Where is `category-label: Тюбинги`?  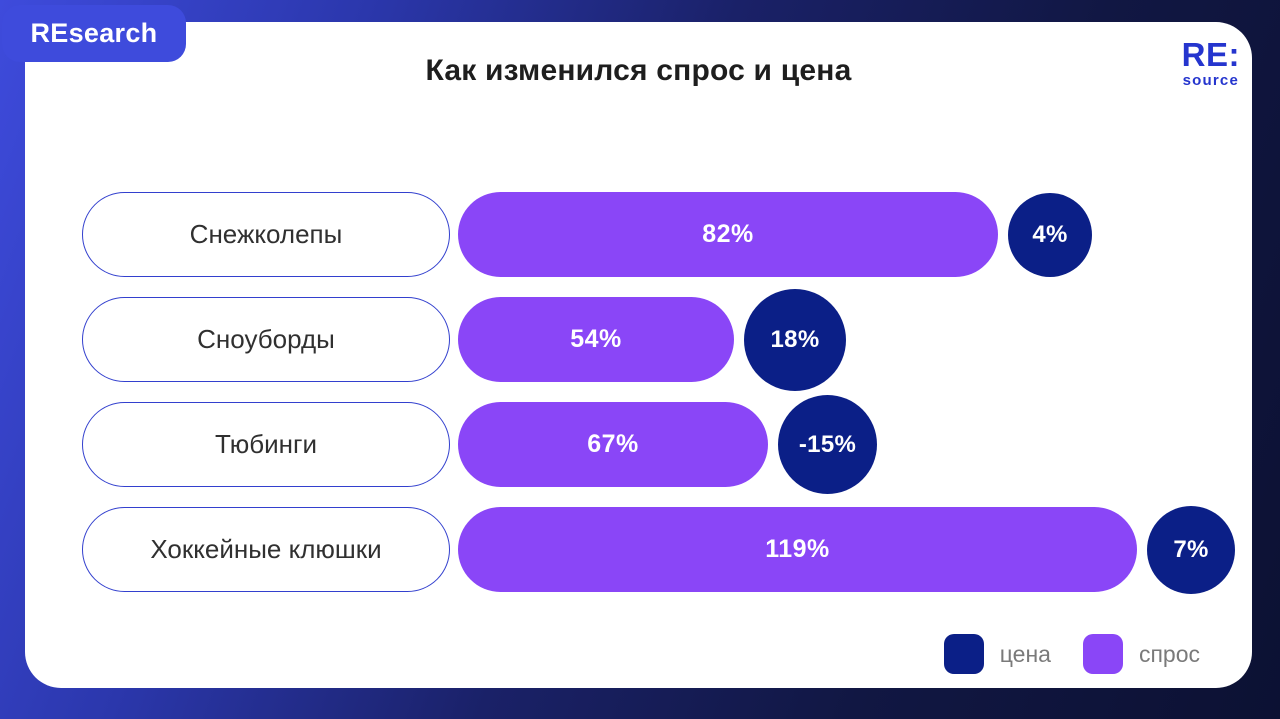 category-label: Тюбинги is located at coordinates (266, 444).